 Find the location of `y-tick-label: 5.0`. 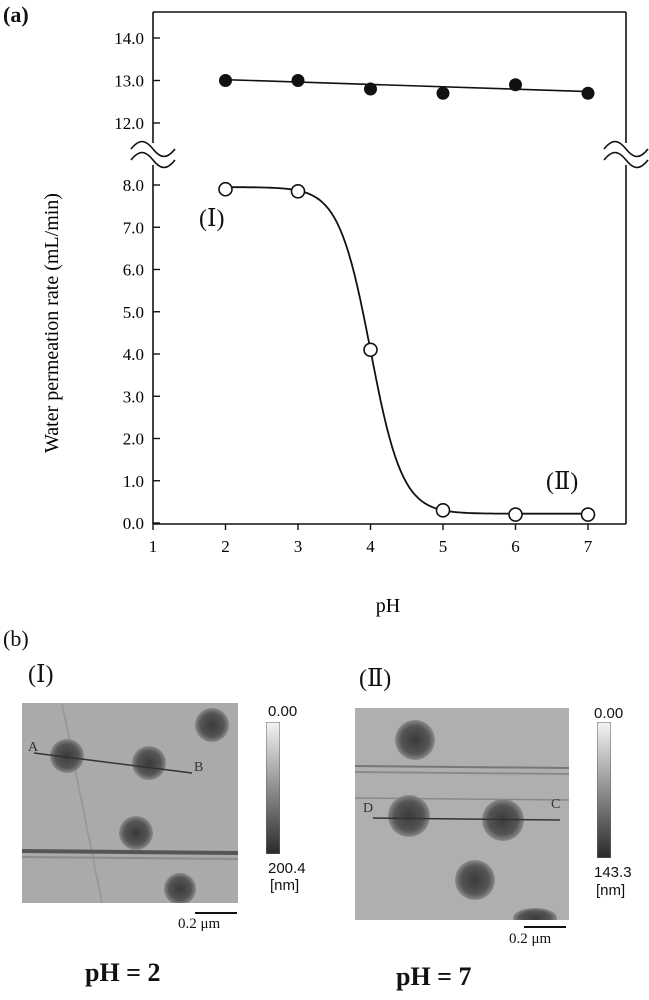

y-tick-label: 5.0 is located at coordinates (133, 312).